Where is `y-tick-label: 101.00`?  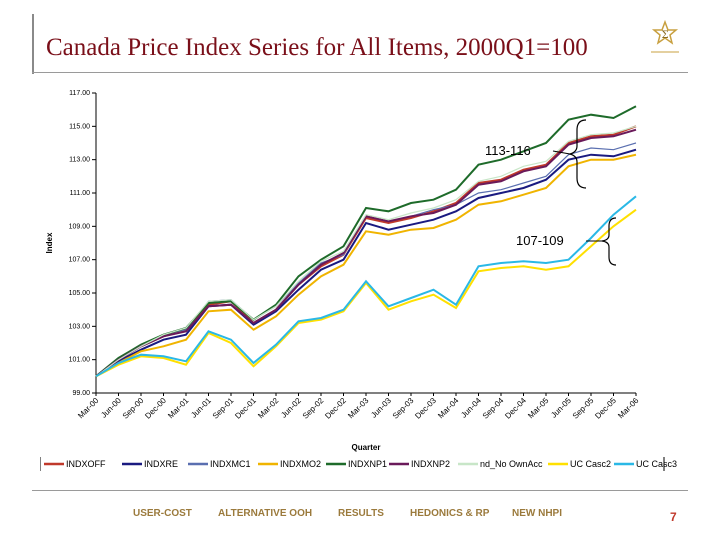
y-tick-label: 101.00 is located at coordinates (80, 360).